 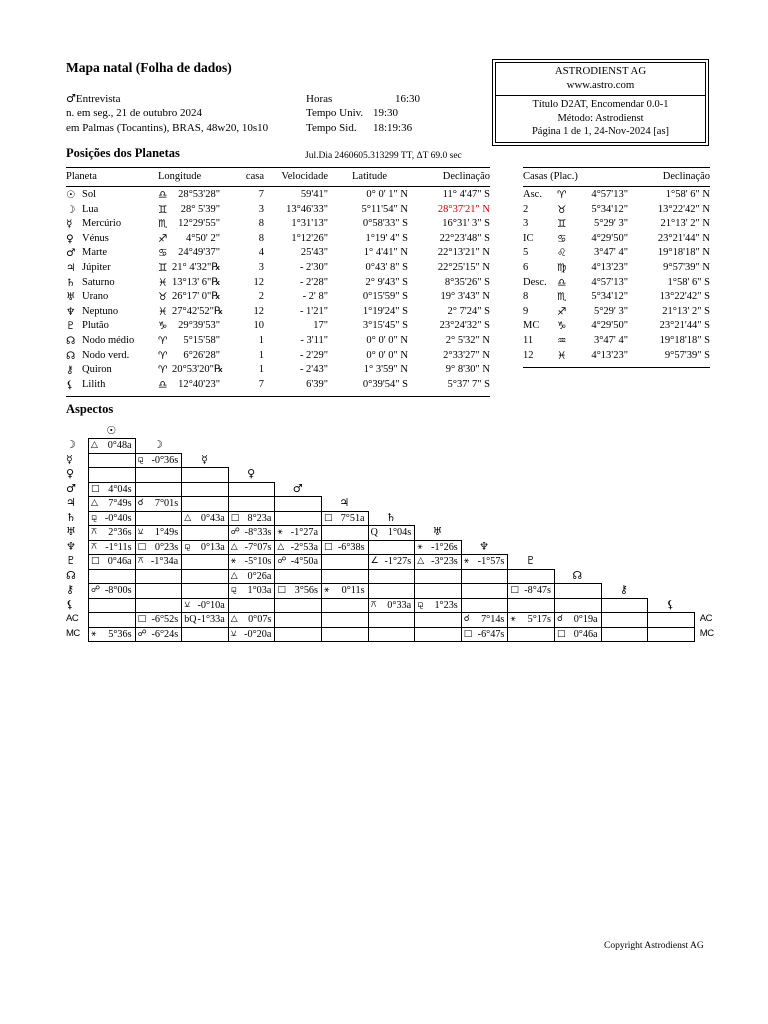 I want to click on planet-name: Marte, so click(x=95, y=253).